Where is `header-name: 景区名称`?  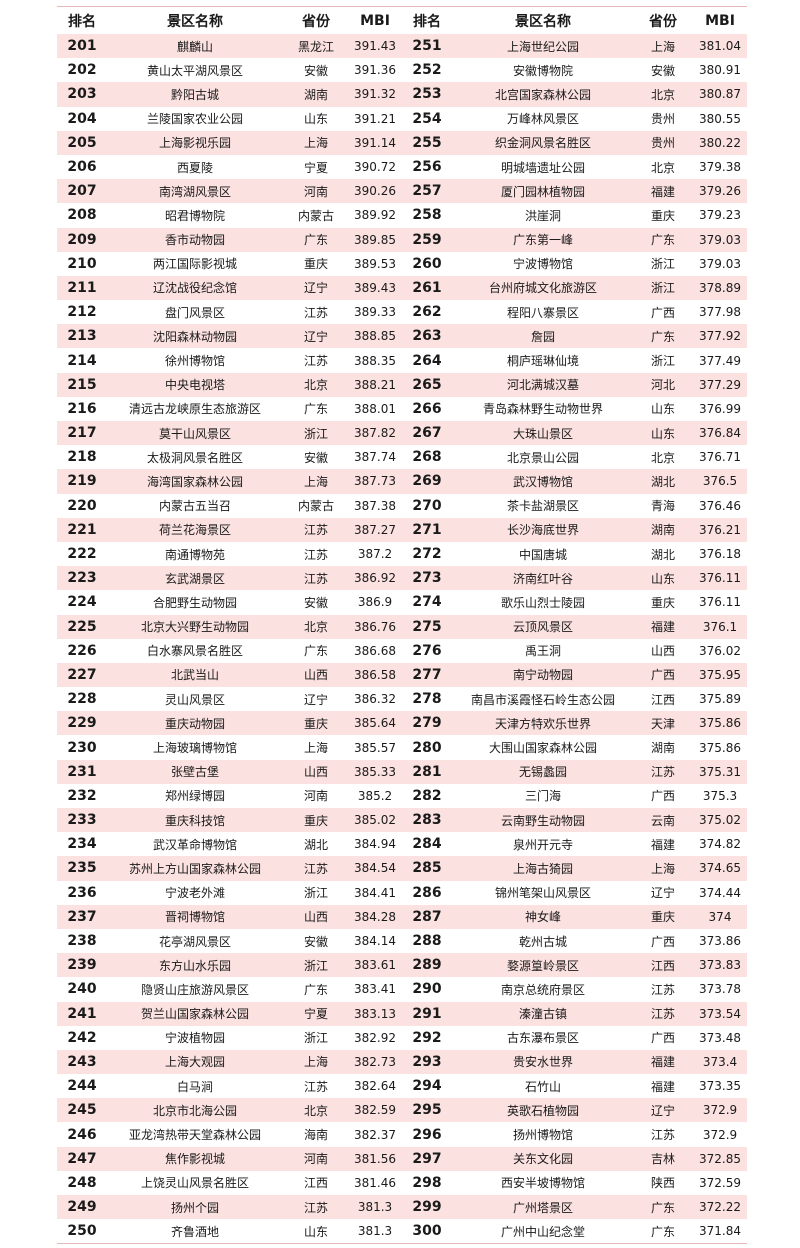 header-name: 景区名称 is located at coordinates (195, 21).